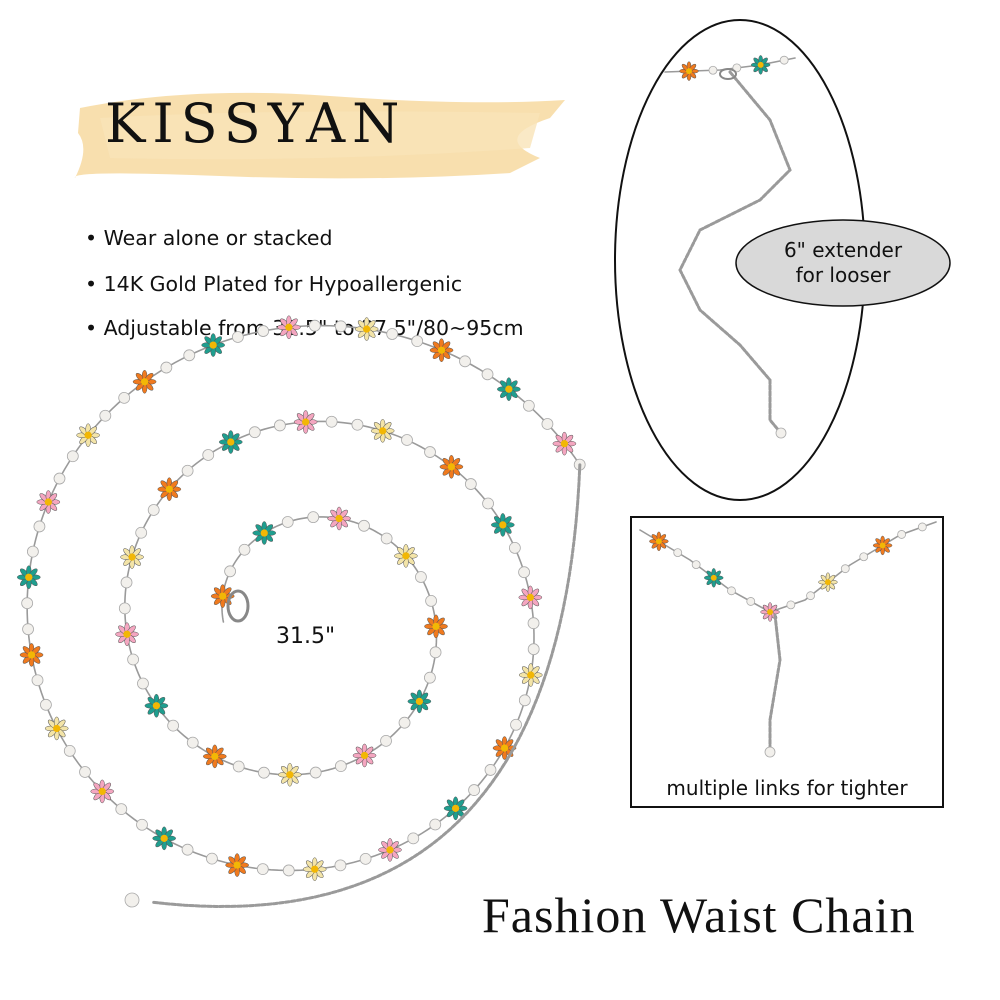 This screenshot has height=1000, width=1000. I want to click on extender-callout-line2: for looser, so click(843, 275).